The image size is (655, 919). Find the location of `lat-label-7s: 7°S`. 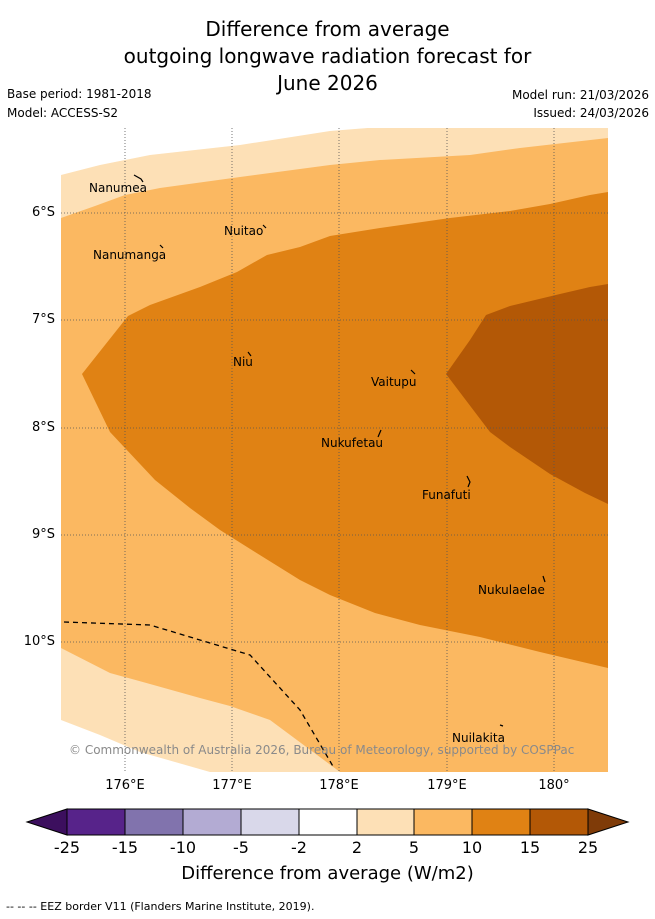

lat-label-7s: 7°S is located at coordinates (43, 319).